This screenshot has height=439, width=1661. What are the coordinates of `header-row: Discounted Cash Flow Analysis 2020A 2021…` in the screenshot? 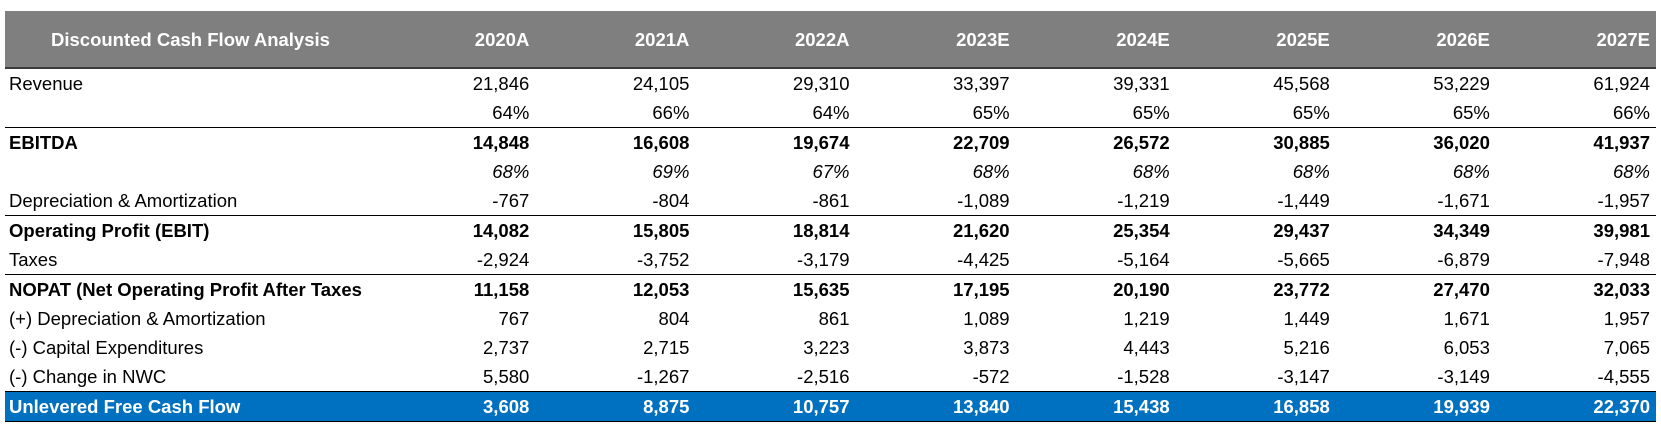 It's located at (830, 40).